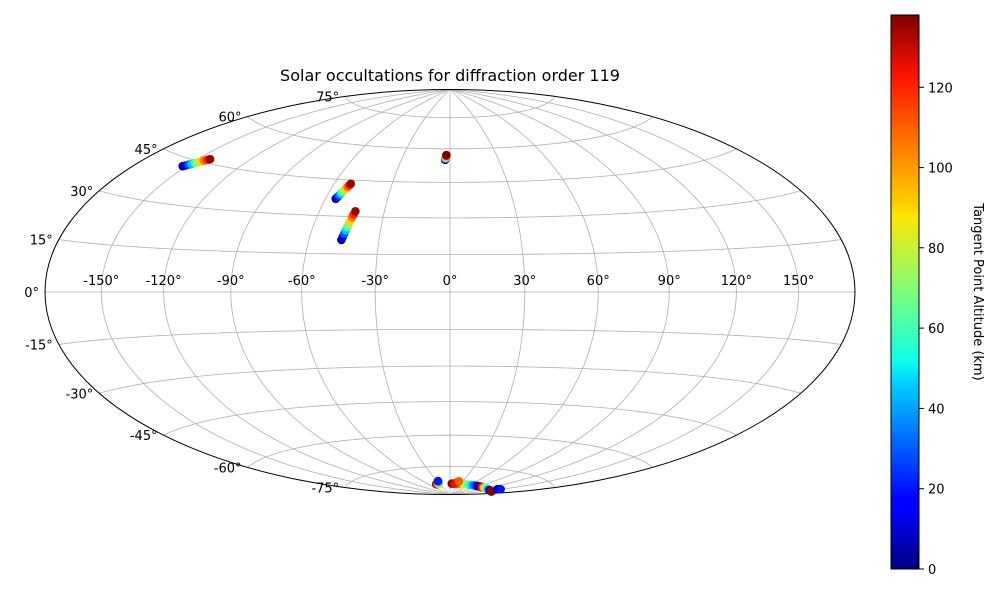  I want to click on longitude-tick-label: 90°, so click(669, 281).